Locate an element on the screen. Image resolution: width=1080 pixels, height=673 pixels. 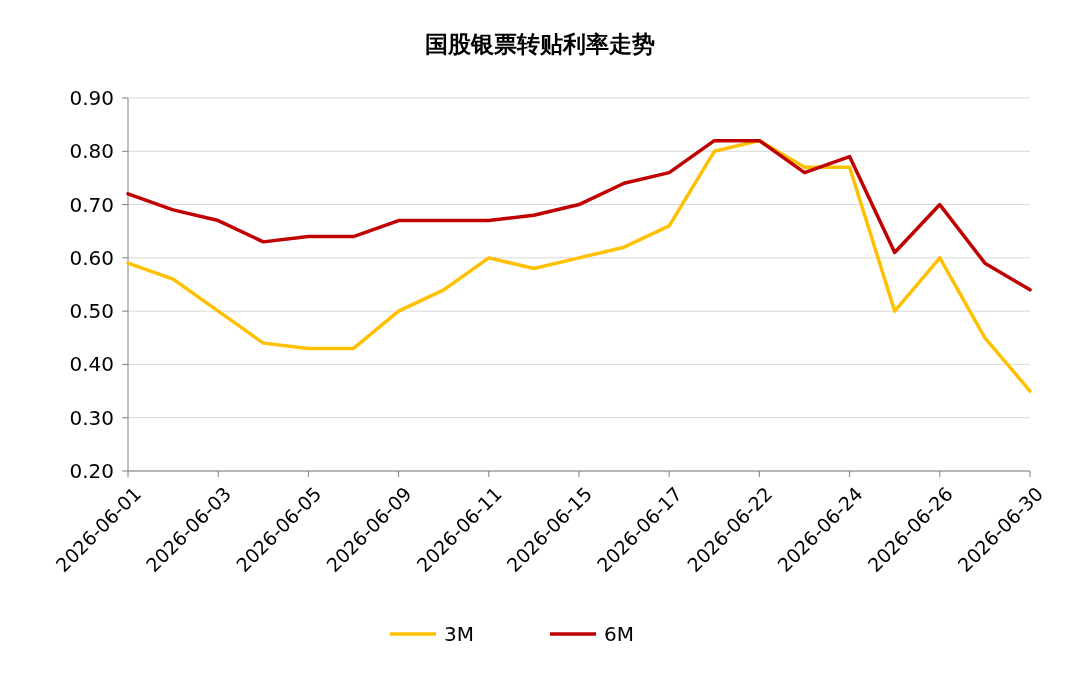
y-tick-label: 0.30 is located at coordinates (91, 417).